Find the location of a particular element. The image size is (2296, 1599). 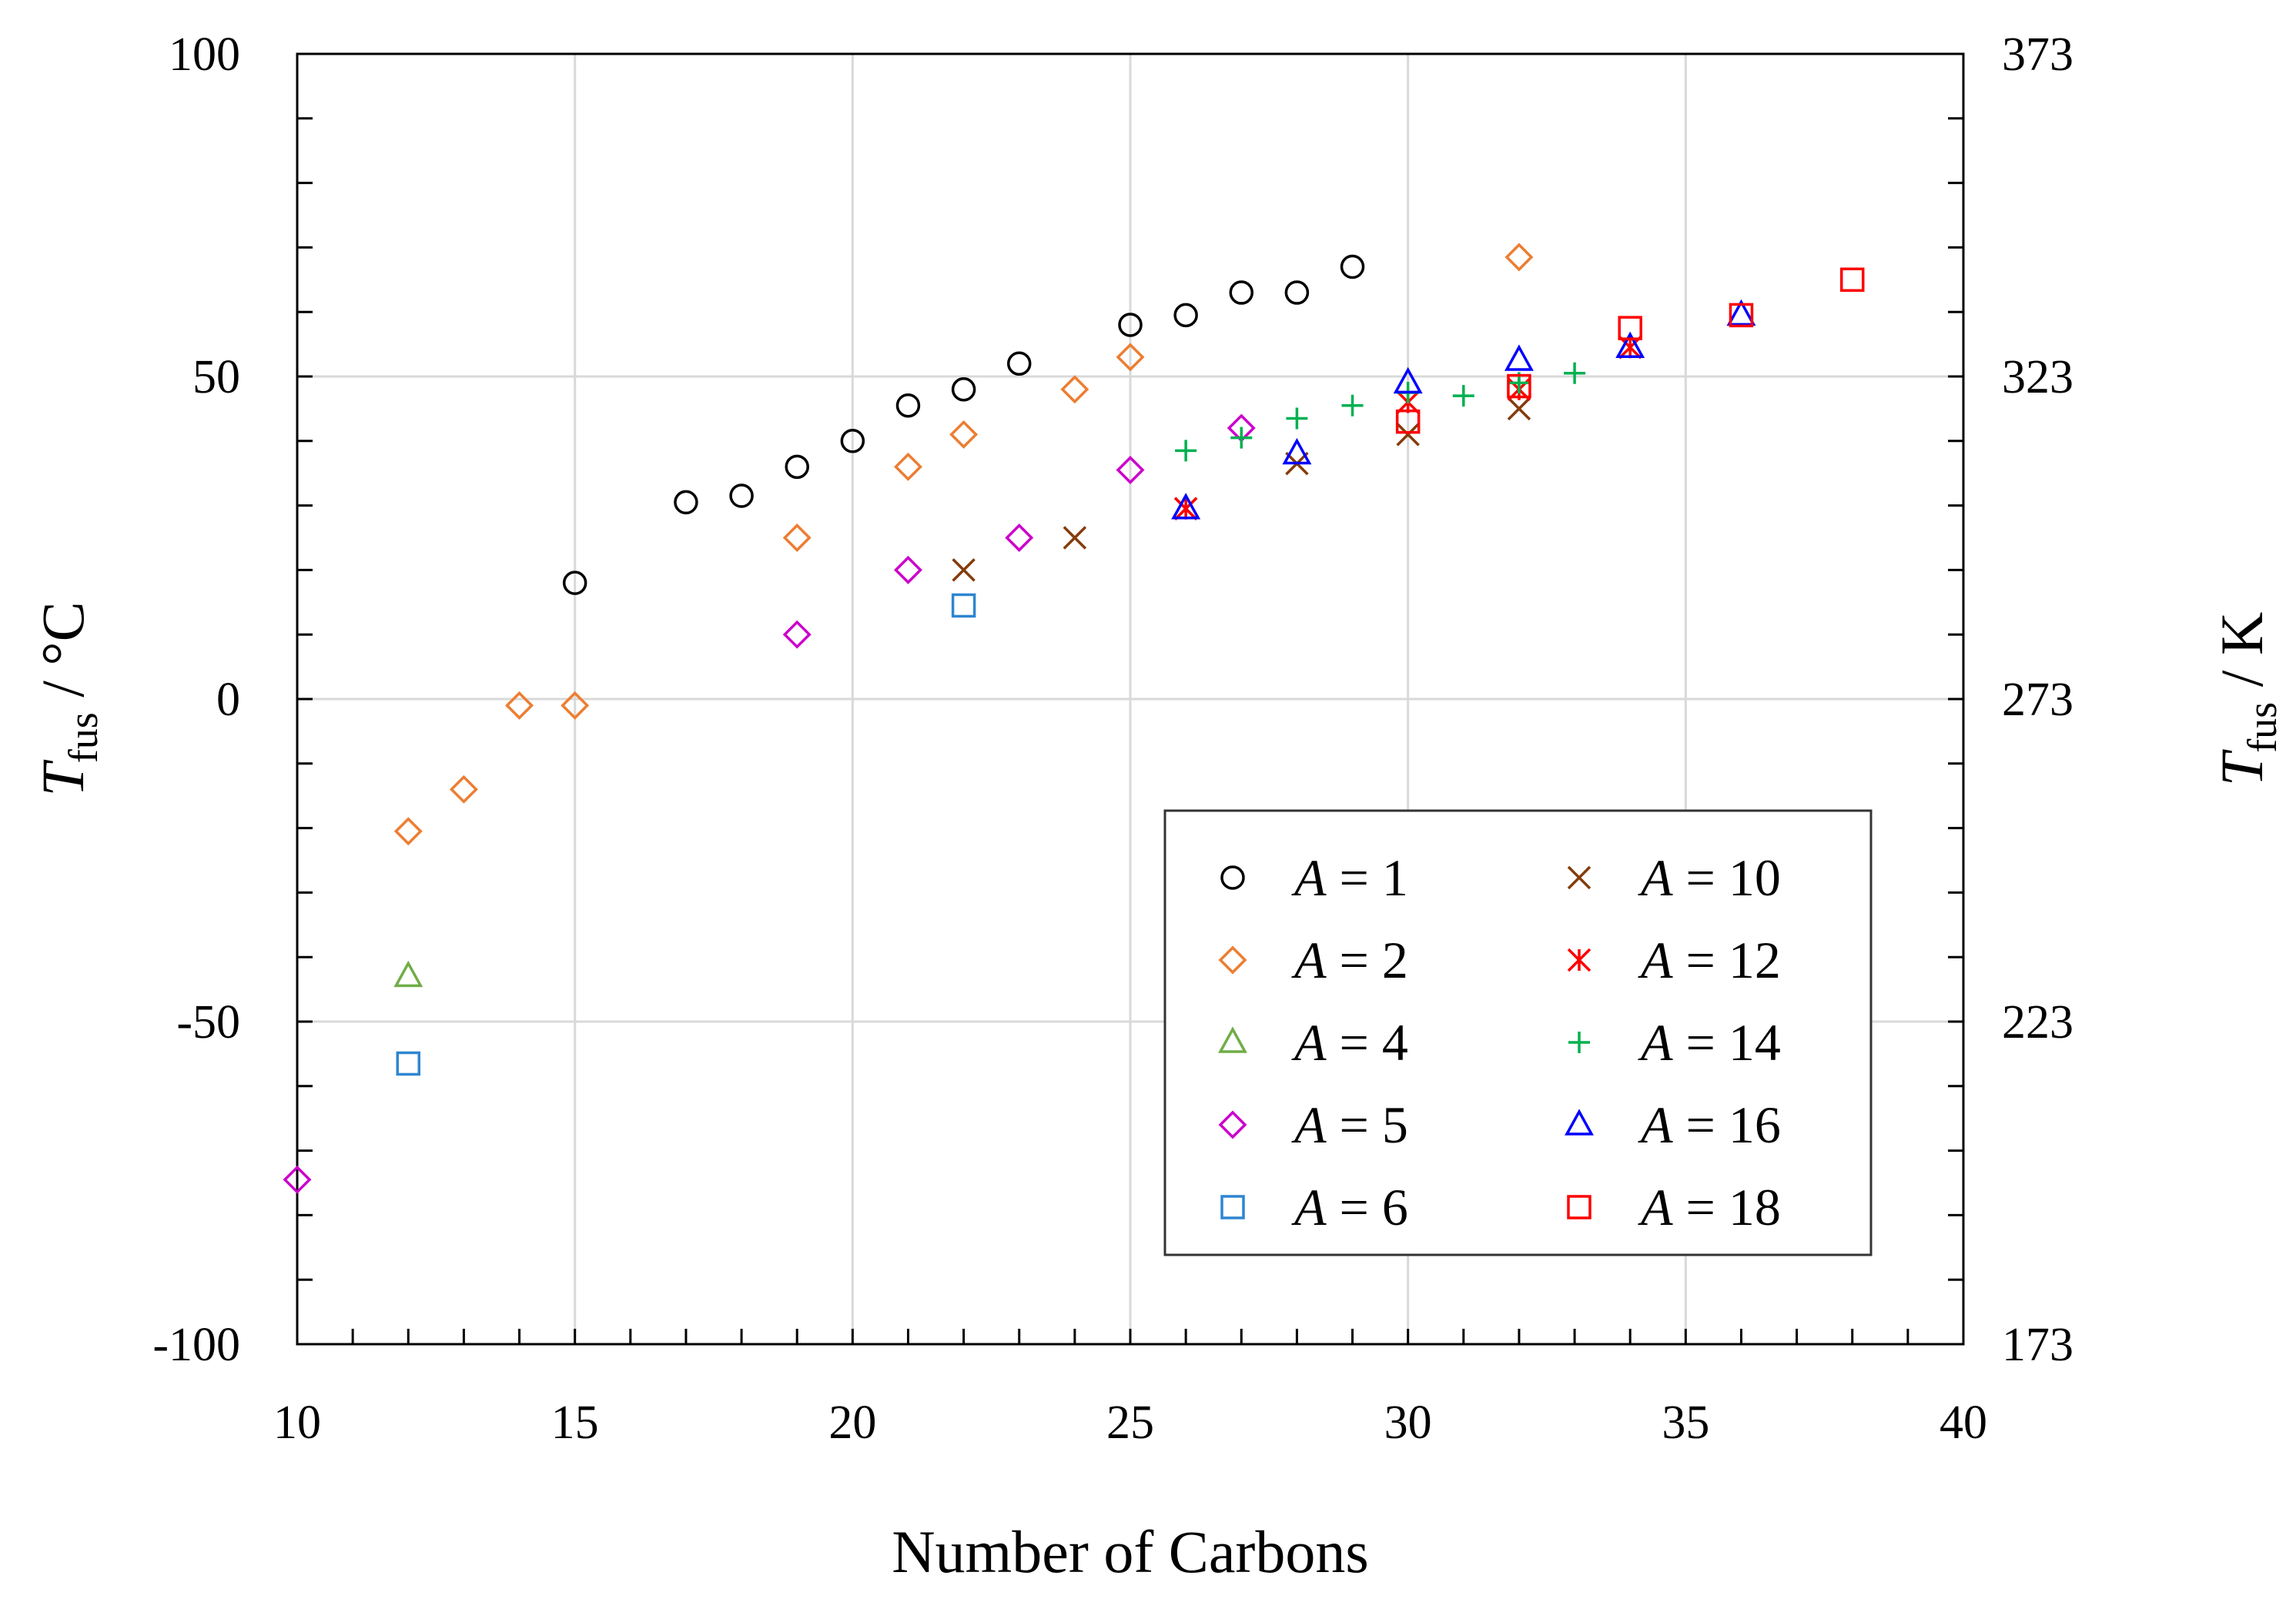

y2-axis-title-symbol: T is located at coordinates (2241, 767).